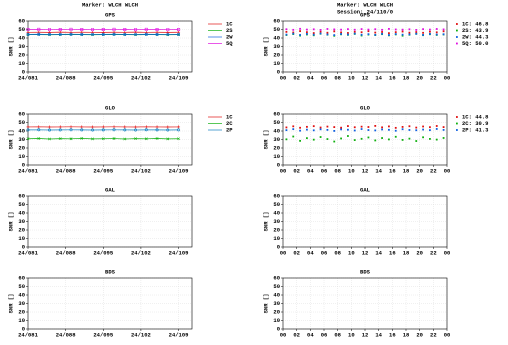 This screenshot has height=345, width=508. What do you see at coordinates (365, 46) in the screenshot?
I see `plot-frame` at bounding box center [365, 46].